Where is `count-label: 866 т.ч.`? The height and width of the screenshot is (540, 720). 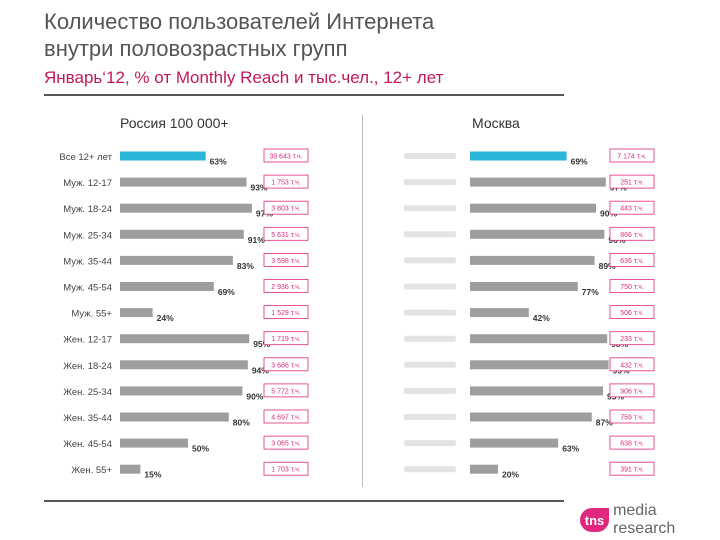 count-label: 866 т.ч. is located at coordinates (632, 235).